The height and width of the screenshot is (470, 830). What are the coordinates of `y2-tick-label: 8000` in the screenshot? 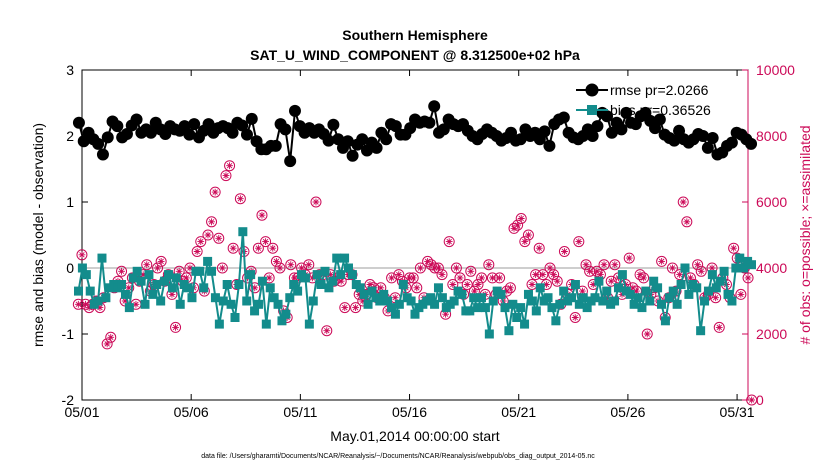 It's located at (771, 136).